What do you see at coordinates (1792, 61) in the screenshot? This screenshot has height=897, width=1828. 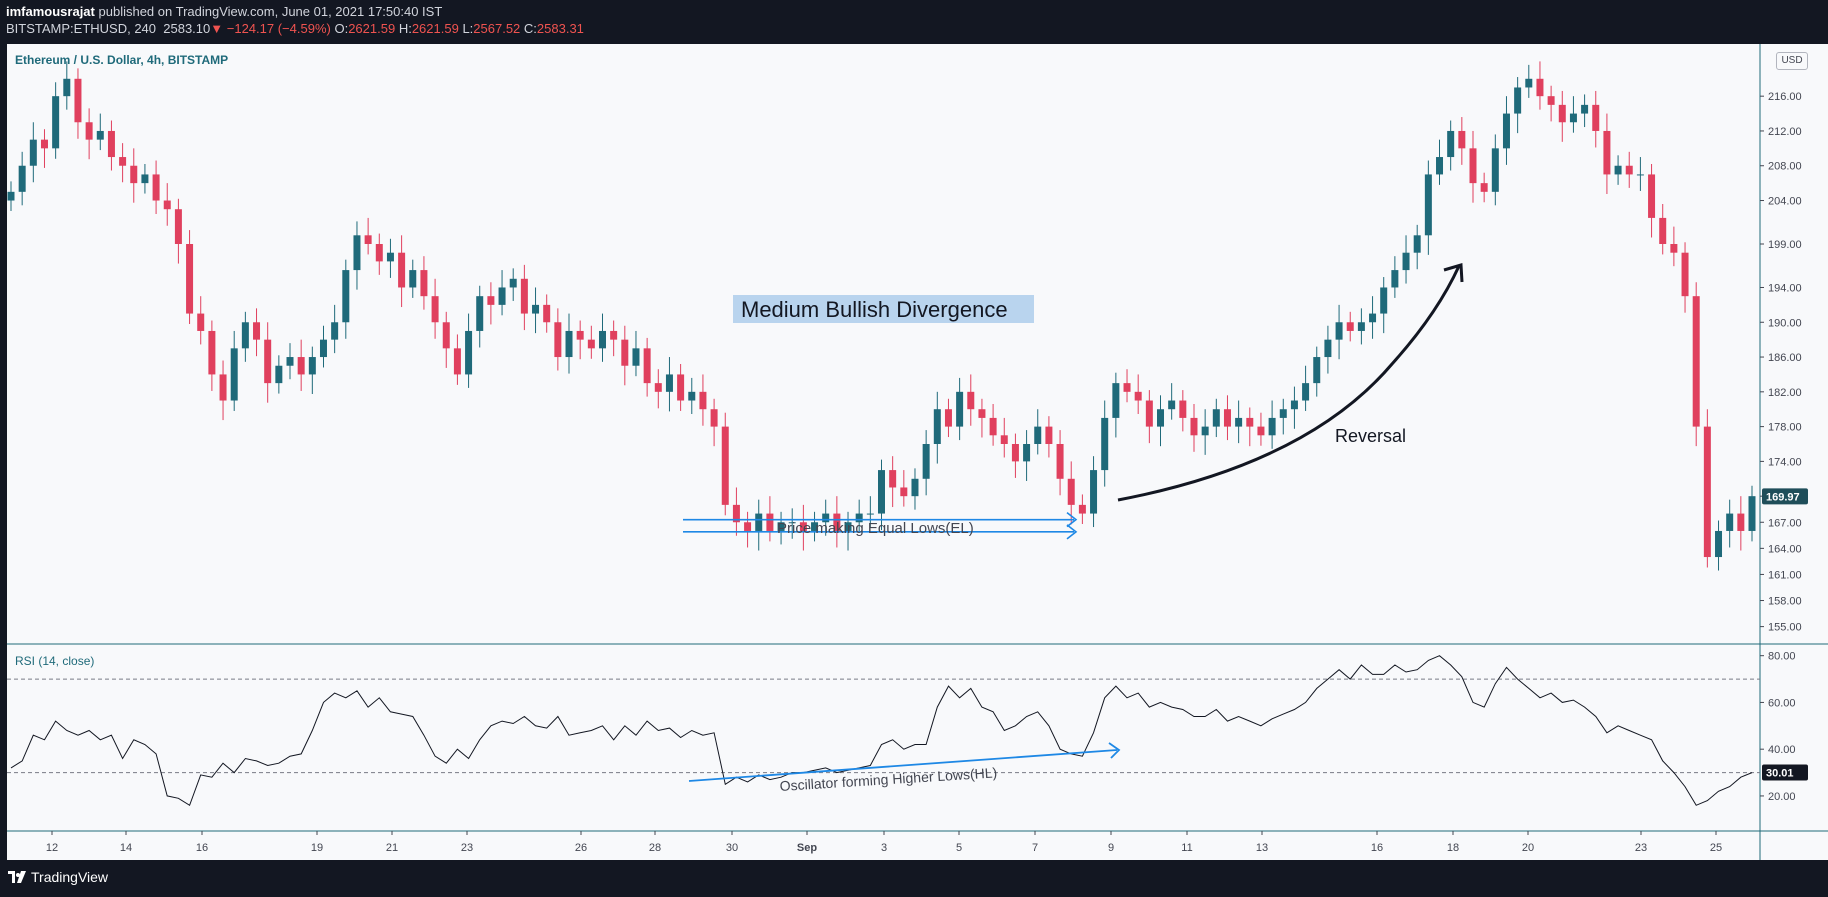 I see `currency-badge: USD` at bounding box center [1792, 61].